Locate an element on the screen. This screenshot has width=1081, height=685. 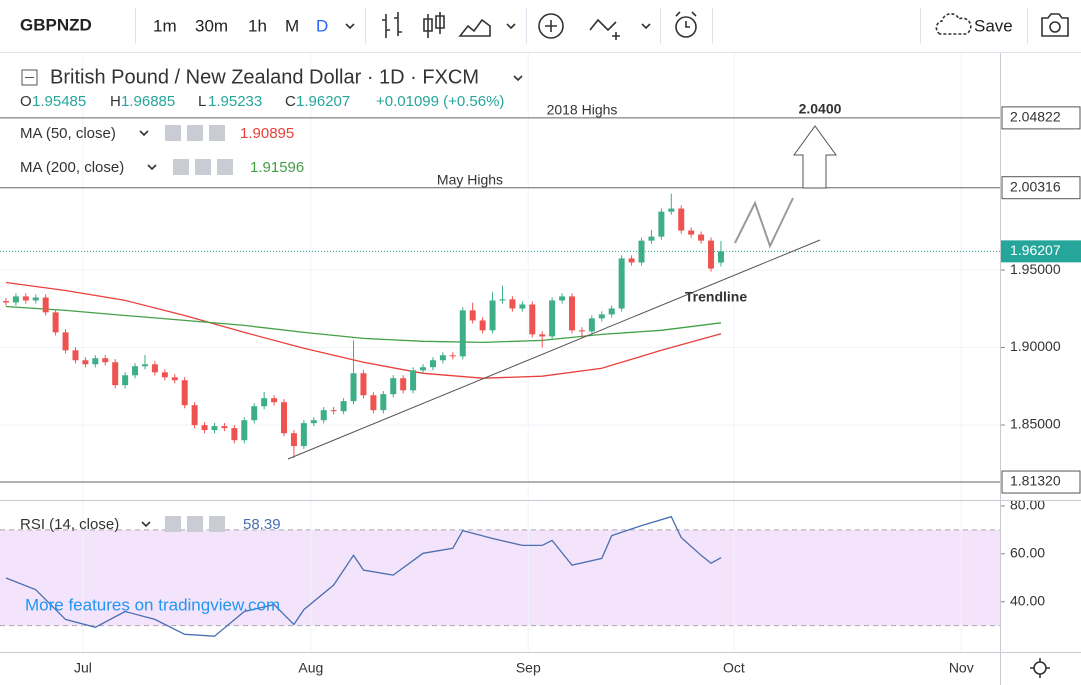
y-tick-label: 80.00 is located at coordinates (1027, 505).